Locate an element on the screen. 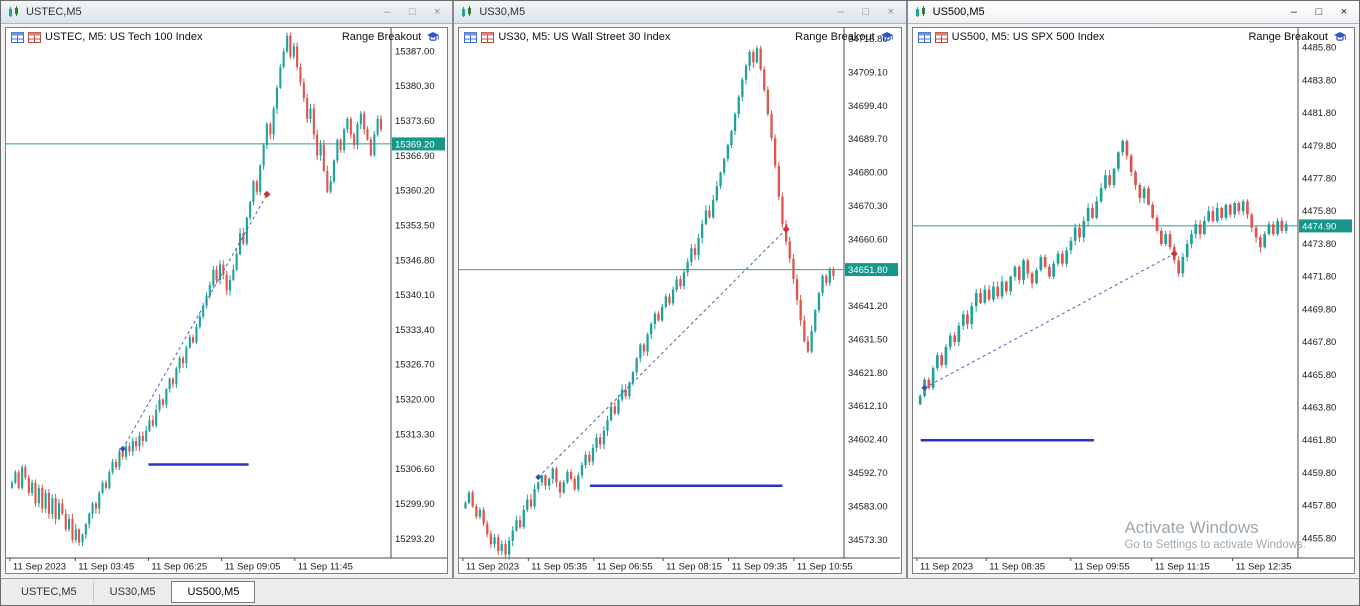 This screenshot has width=1360, height=606. svg-text: 11 Sep 10:55 is located at coordinates (825, 567).